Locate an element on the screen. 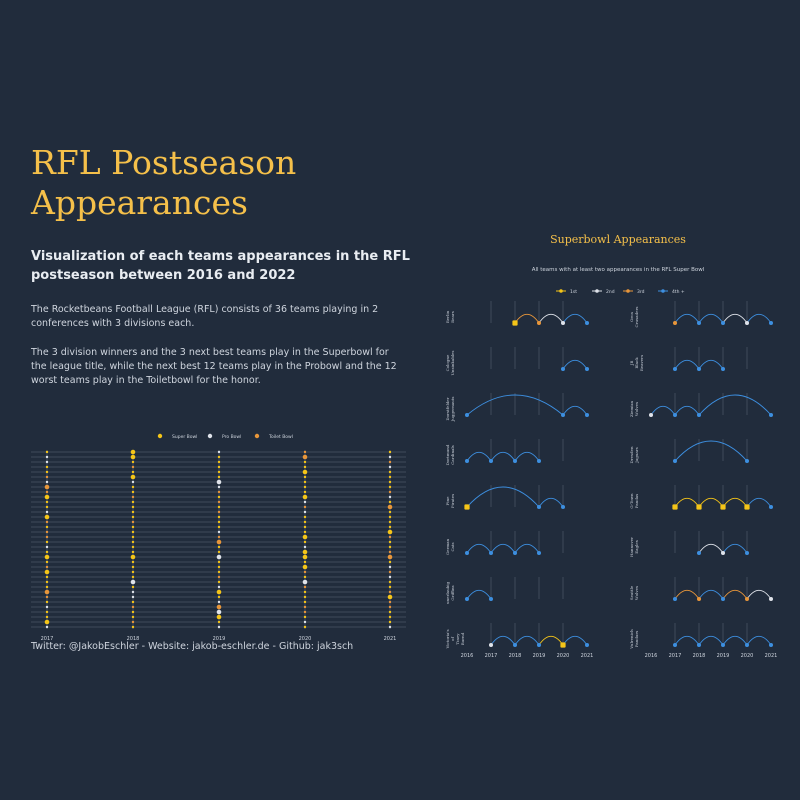 The height and width of the screenshot is (800, 800). team-panel: GermanCats is located at coordinates (504, 543).